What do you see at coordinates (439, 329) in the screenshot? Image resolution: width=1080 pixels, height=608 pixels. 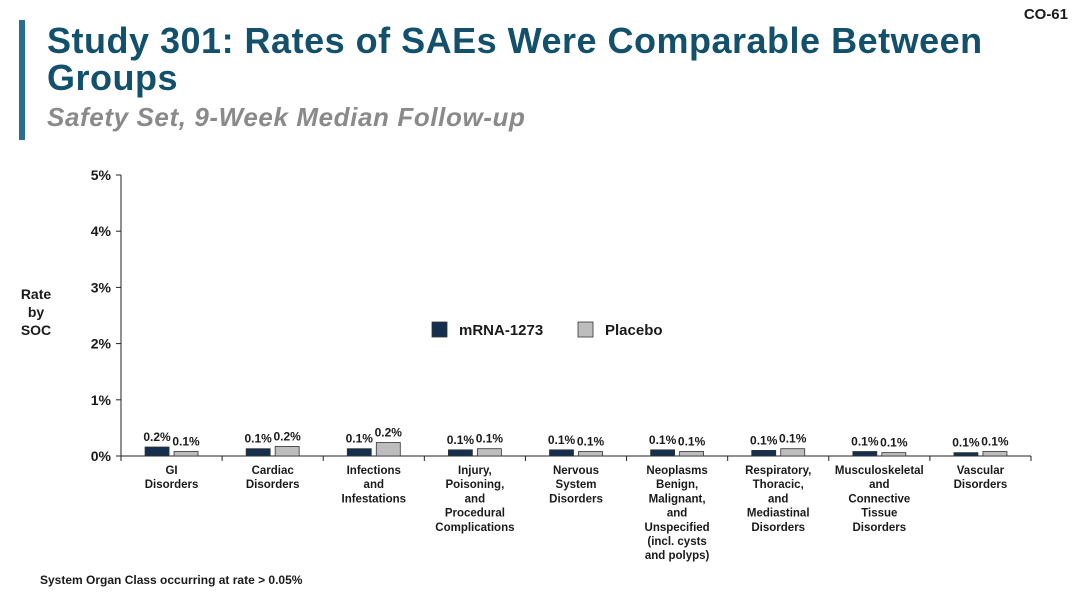 I see `legend-swatch-mrna` at bounding box center [439, 329].